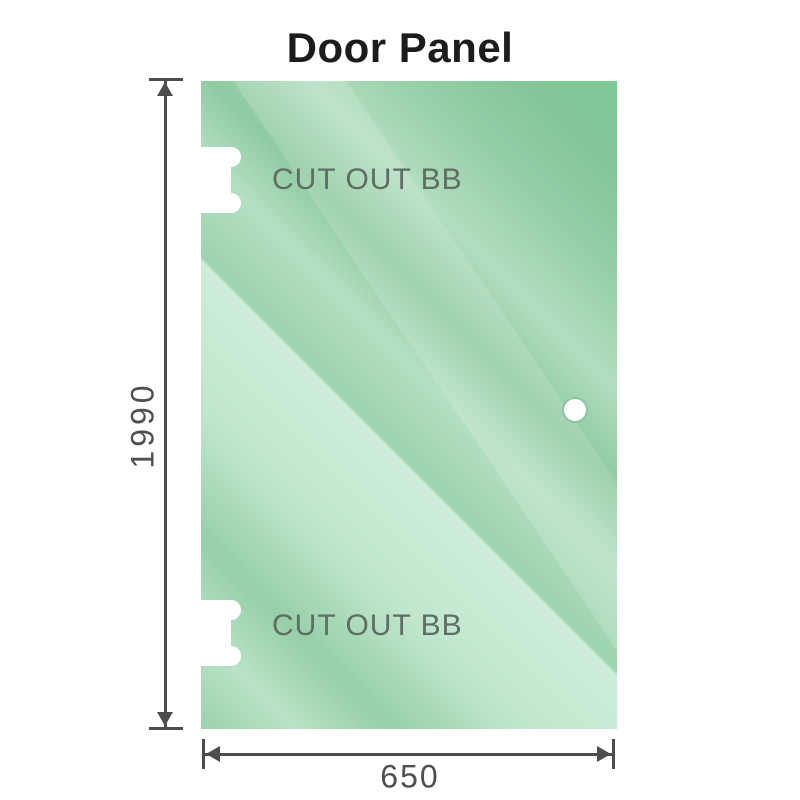 The image size is (800, 800). What do you see at coordinates (166, 728) in the screenshot?
I see `height-dim-cap-bottom` at bounding box center [166, 728].